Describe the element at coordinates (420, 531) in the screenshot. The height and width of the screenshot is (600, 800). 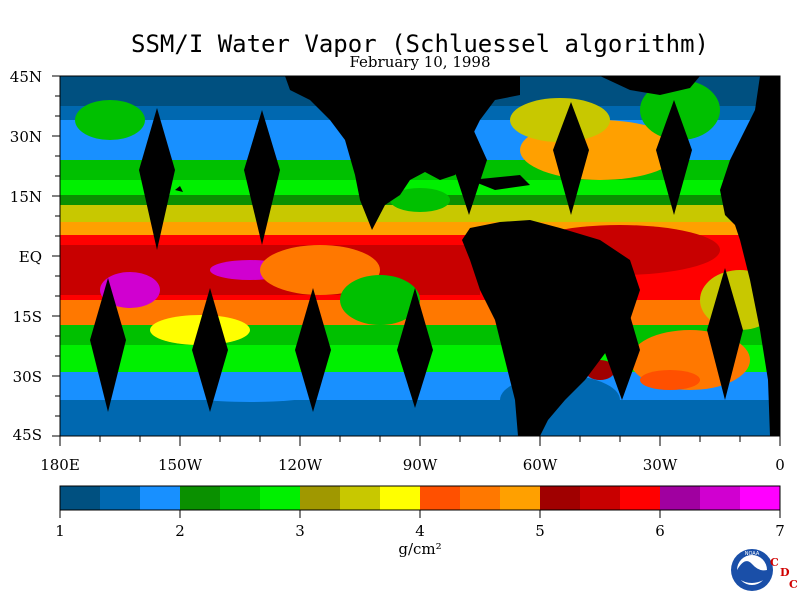
I see `colorbar-tick-label: 4` at that location.